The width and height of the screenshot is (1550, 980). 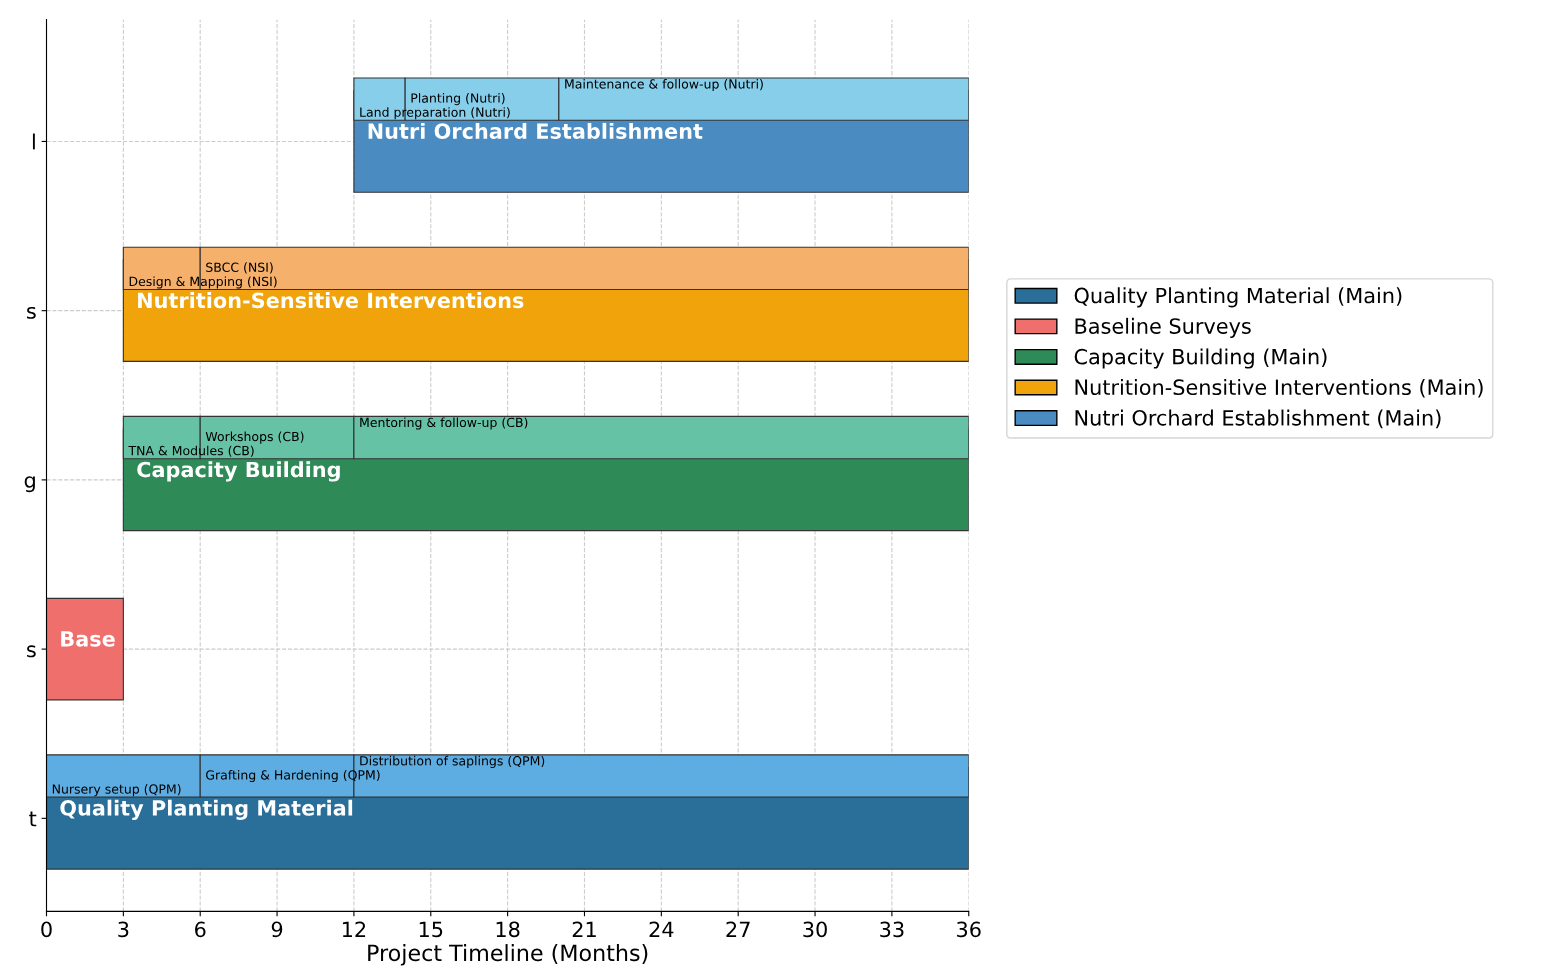 I want to click on x-tick-label: 9, so click(x=277, y=929).